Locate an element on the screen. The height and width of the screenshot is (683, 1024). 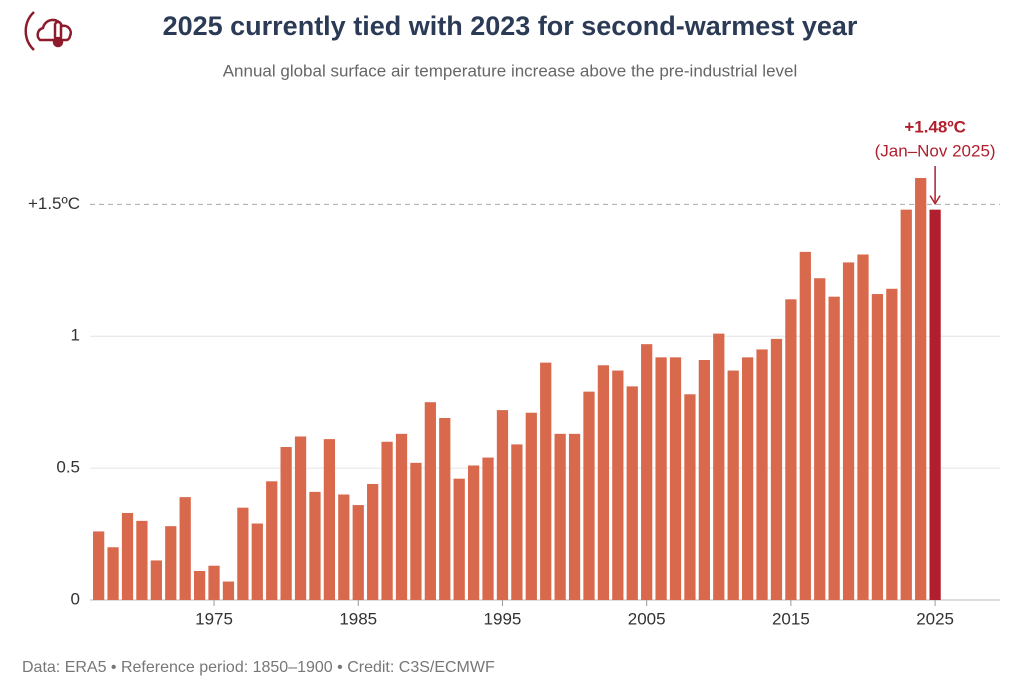
x-tick-label: 2005 is located at coordinates (647, 618).